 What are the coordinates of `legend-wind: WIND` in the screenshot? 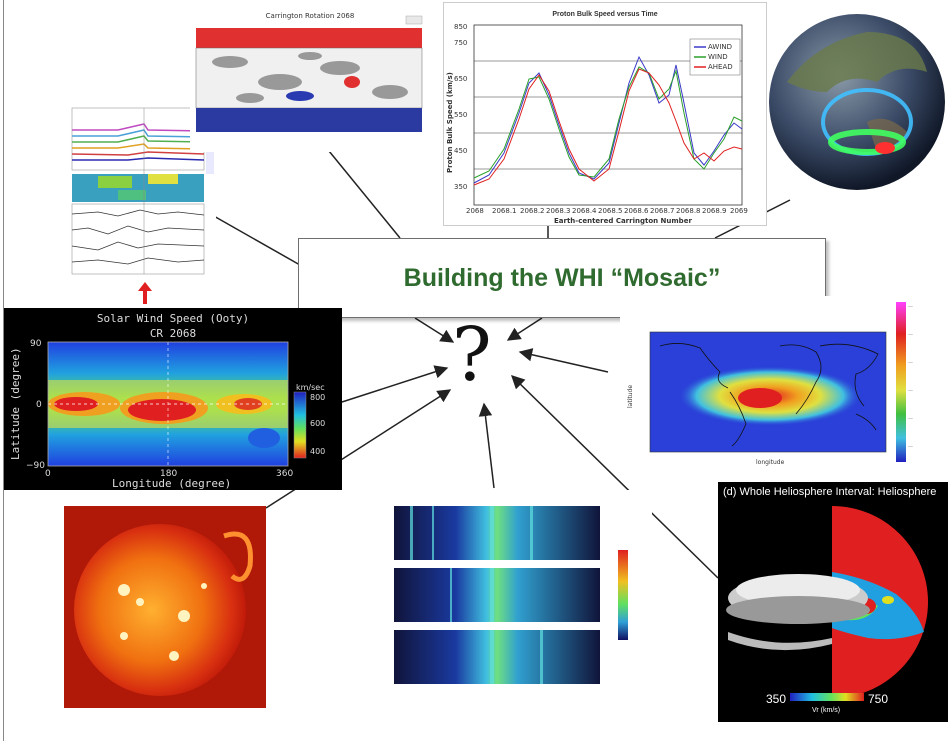 It's located at (718, 57).